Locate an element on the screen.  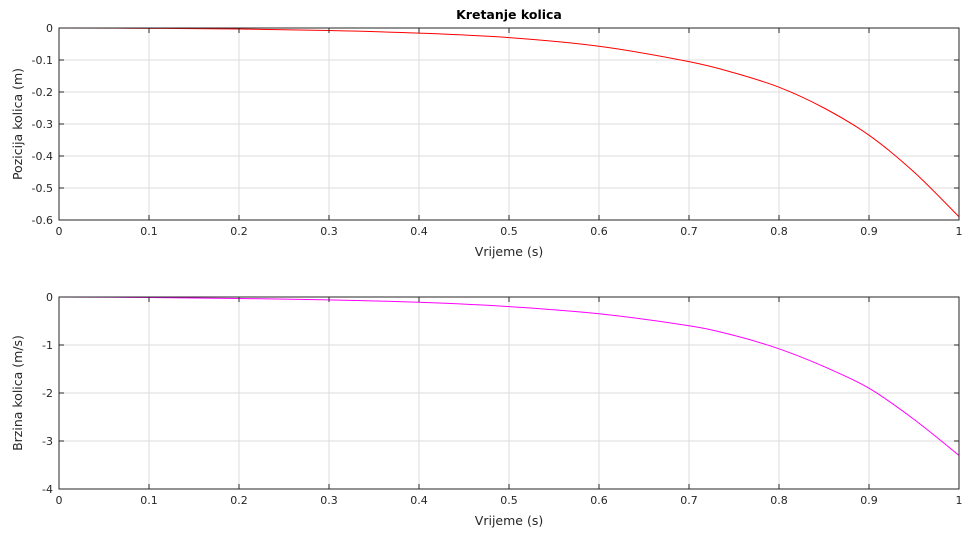
position-y-tick-label: -0.4 is located at coordinates (42, 156).